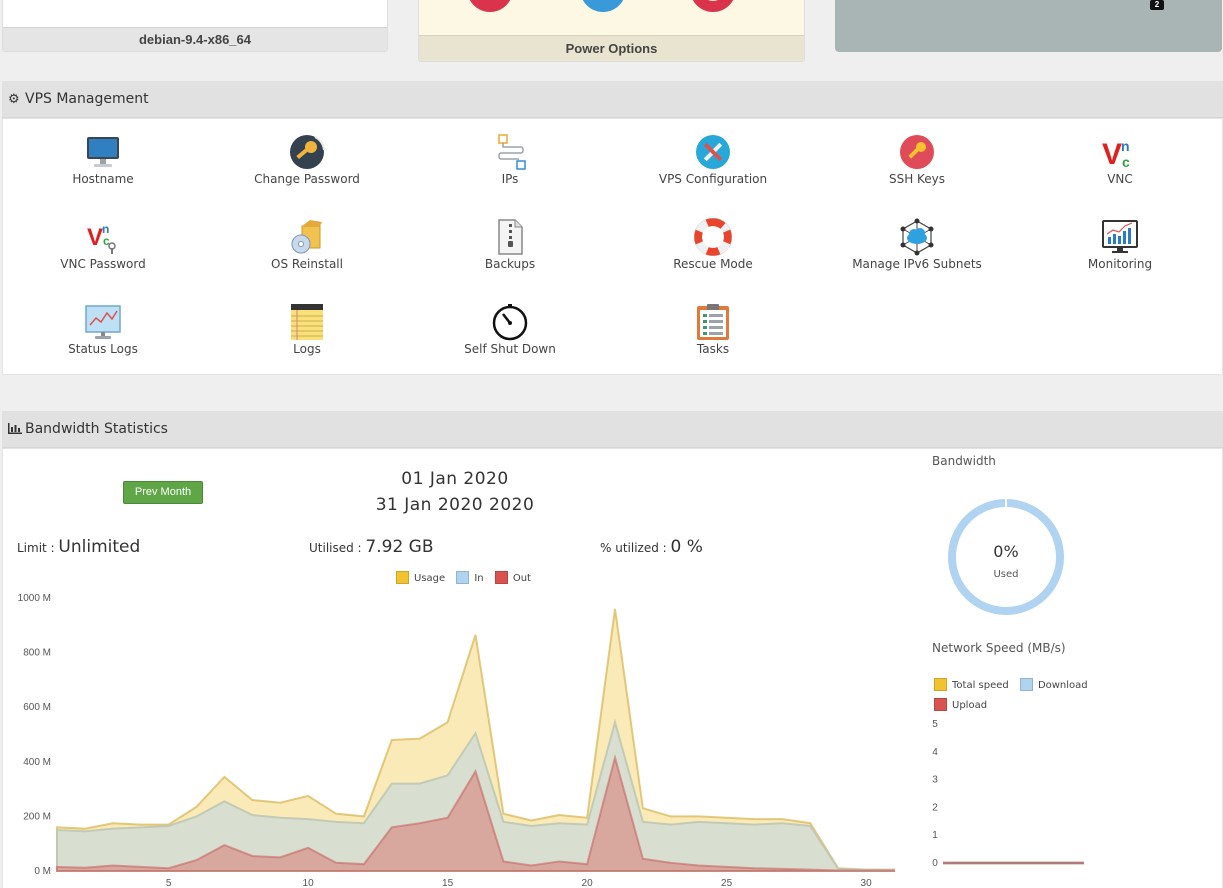  I want to click on mgmt-item-logs: Logs, so click(307, 329).